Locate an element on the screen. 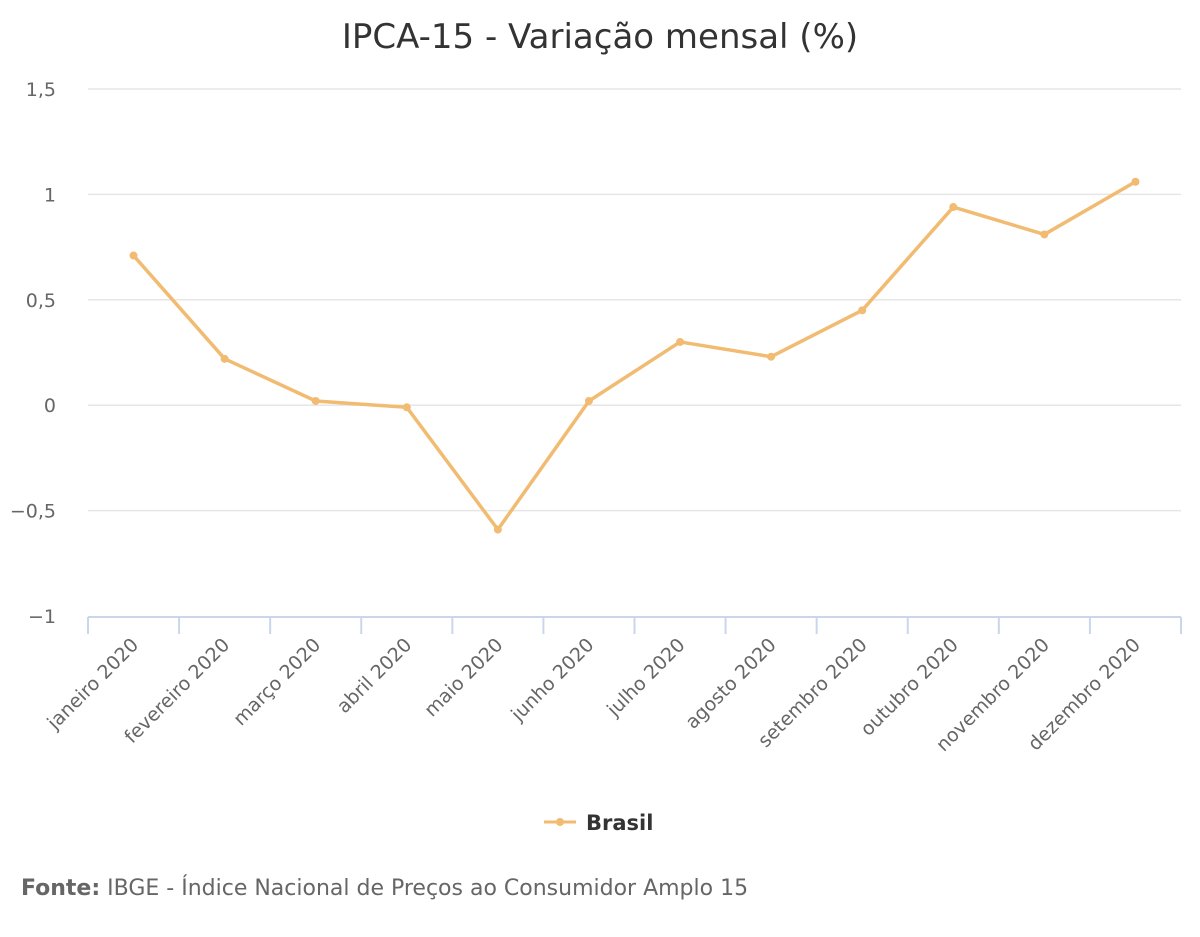  chart-title: IPCA-15 - Variação mensal (%) is located at coordinates (600, 37).